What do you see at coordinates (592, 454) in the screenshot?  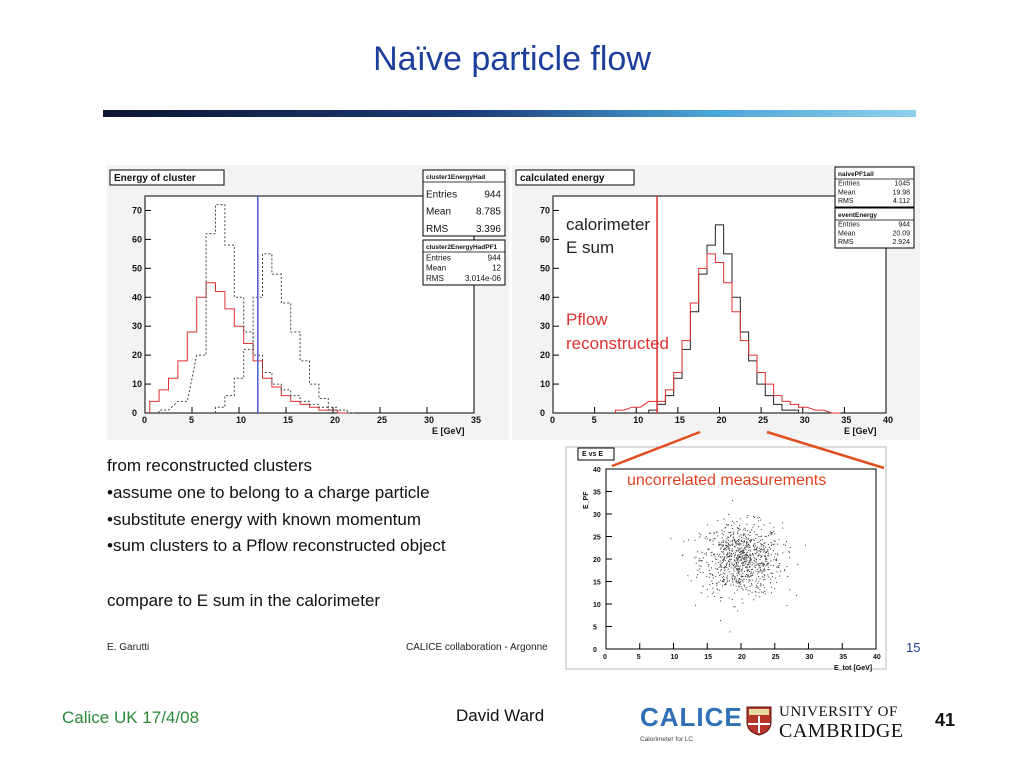 I see `chart3-title: E vs E` at bounding box center [592, 454].